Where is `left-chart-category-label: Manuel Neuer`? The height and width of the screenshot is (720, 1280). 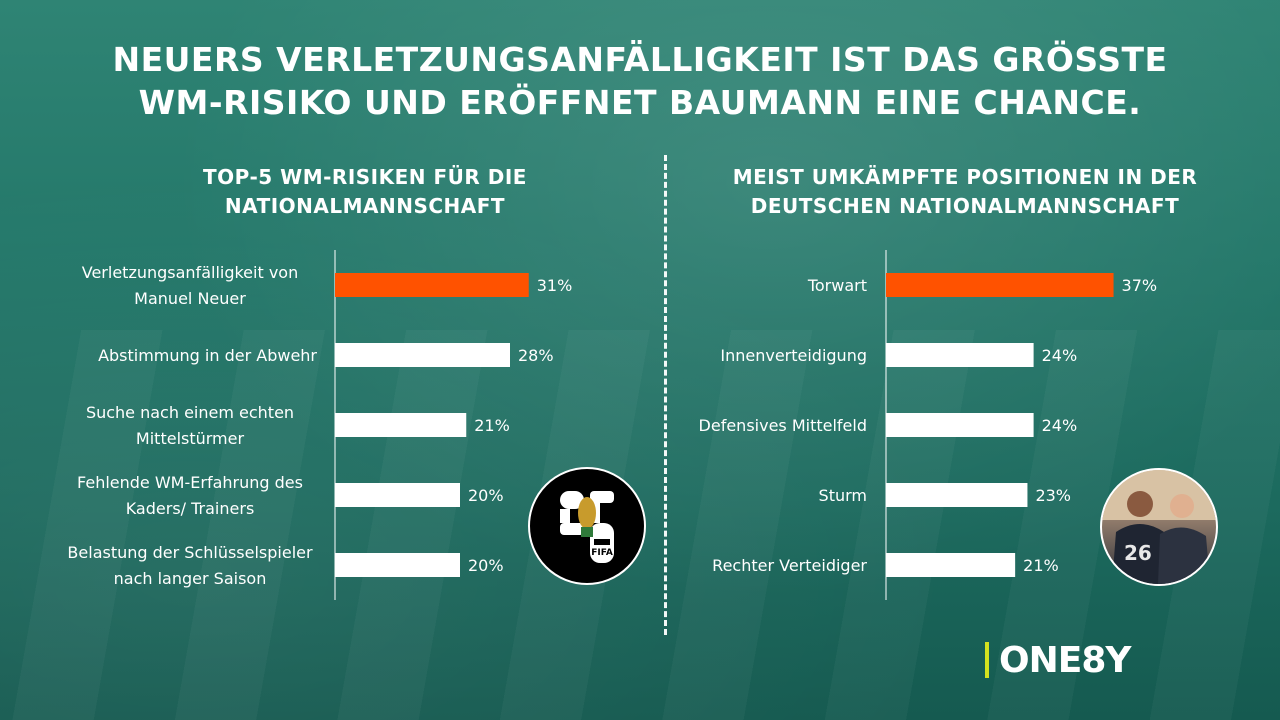
left-chart-category-label: Manuel Neuer is located at coordinates (190, 298).